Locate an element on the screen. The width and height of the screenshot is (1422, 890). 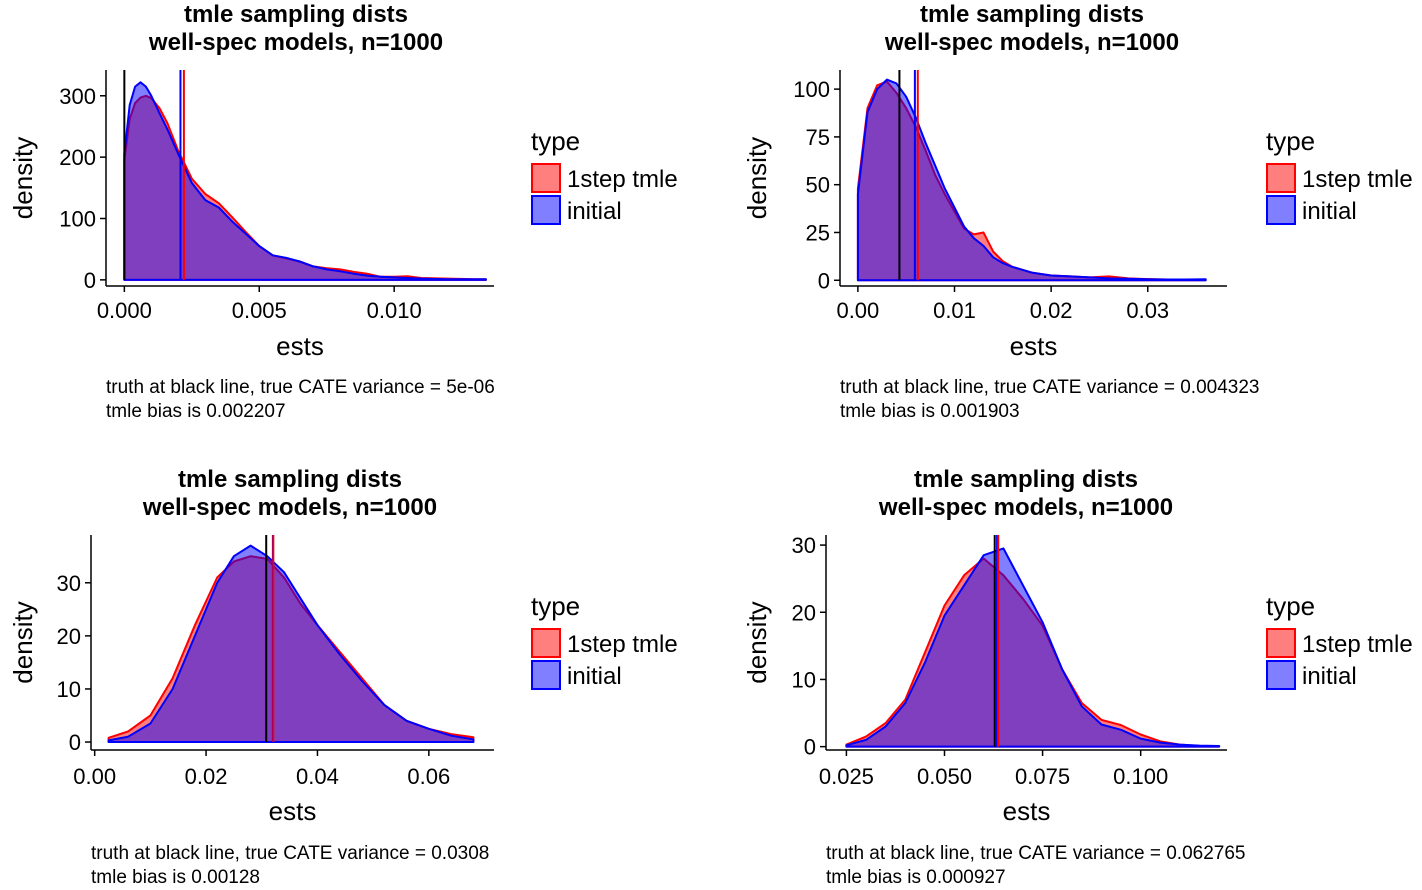
x-tick-label: 0.025 is located at coordinates (846, 776).